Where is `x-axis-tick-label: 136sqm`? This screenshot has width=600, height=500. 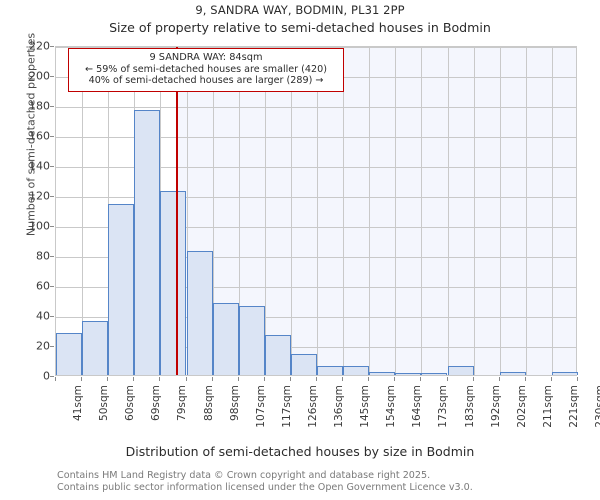 x-axis-tick-label: 136sqm is located at coordinates (339, 406).